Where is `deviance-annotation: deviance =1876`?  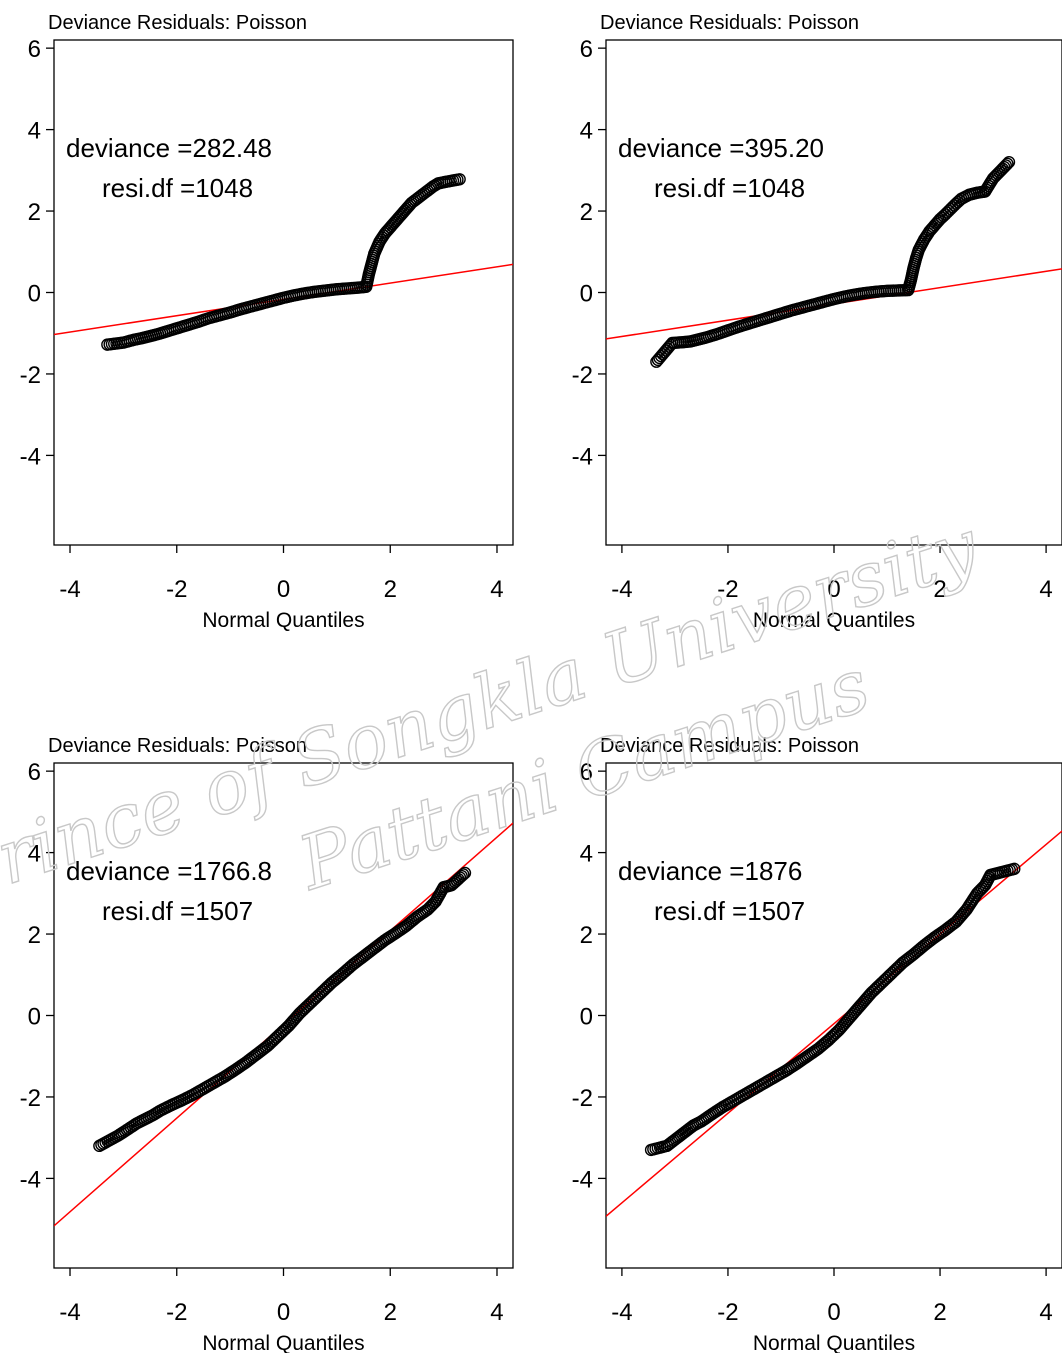
deviance-annotation: deviance =1876 is located at coordinates (710, 871).